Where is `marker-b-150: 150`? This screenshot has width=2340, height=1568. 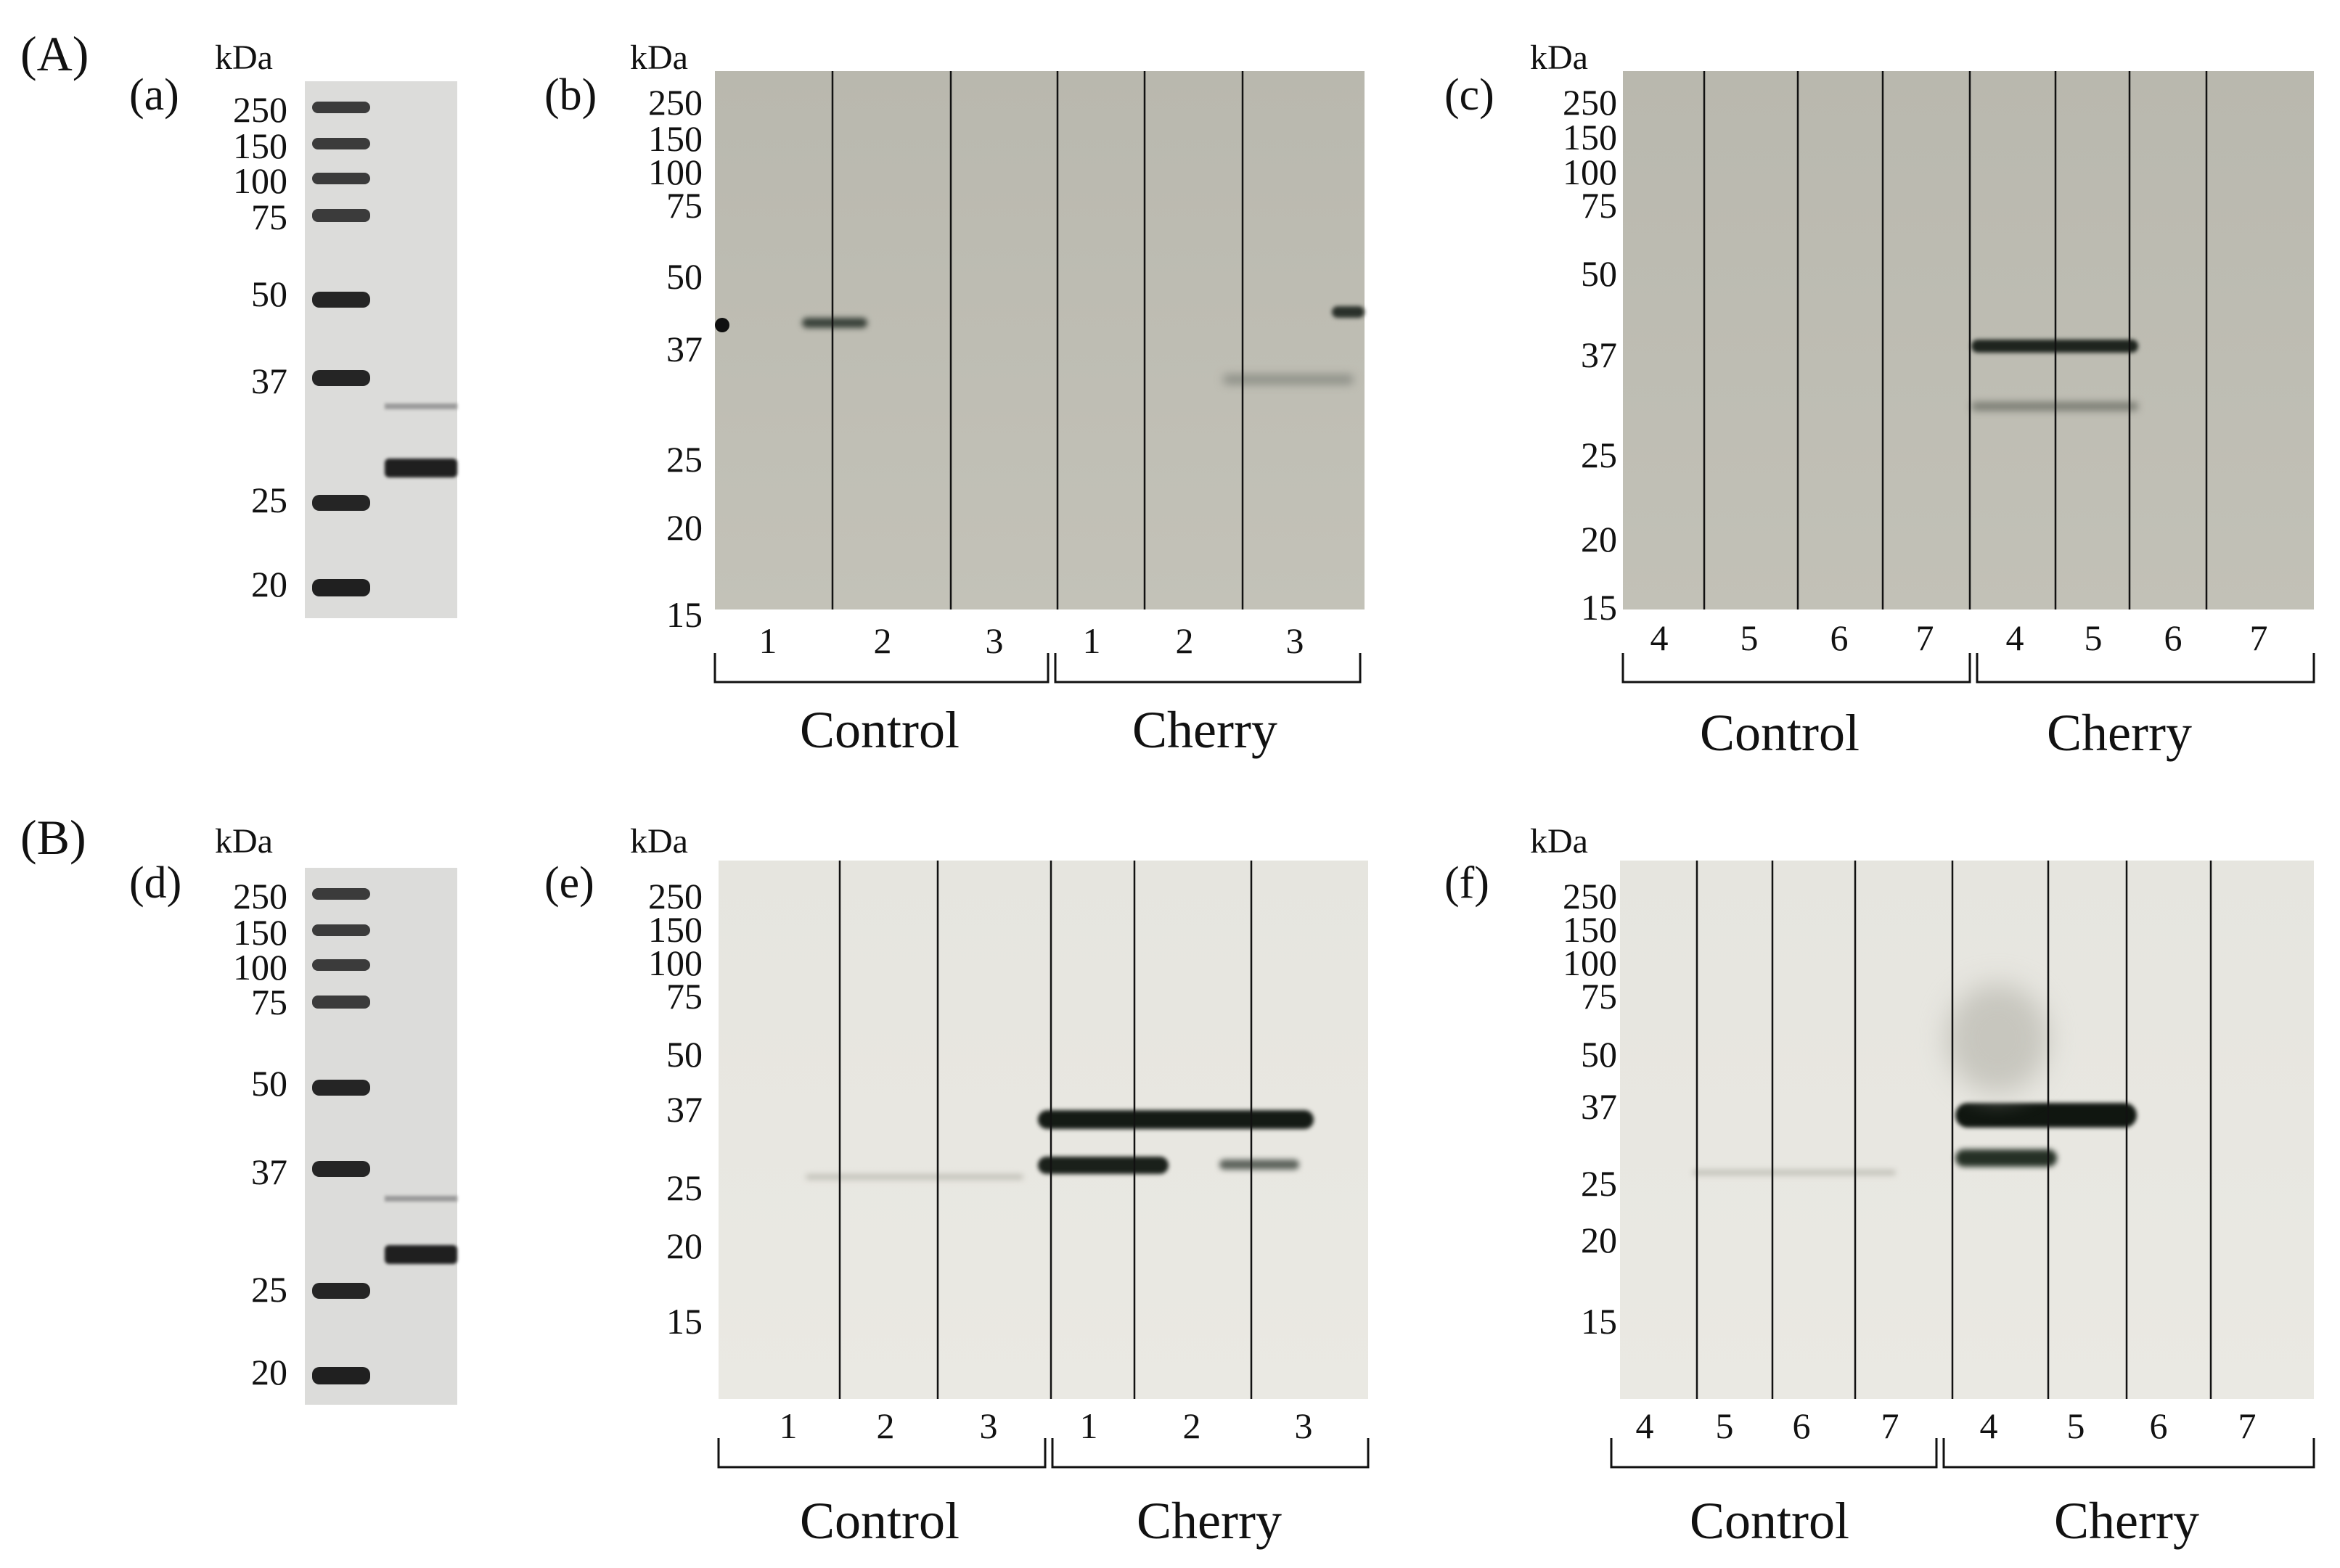 marker-b-150: 150 is located at coordinates (675, 138).